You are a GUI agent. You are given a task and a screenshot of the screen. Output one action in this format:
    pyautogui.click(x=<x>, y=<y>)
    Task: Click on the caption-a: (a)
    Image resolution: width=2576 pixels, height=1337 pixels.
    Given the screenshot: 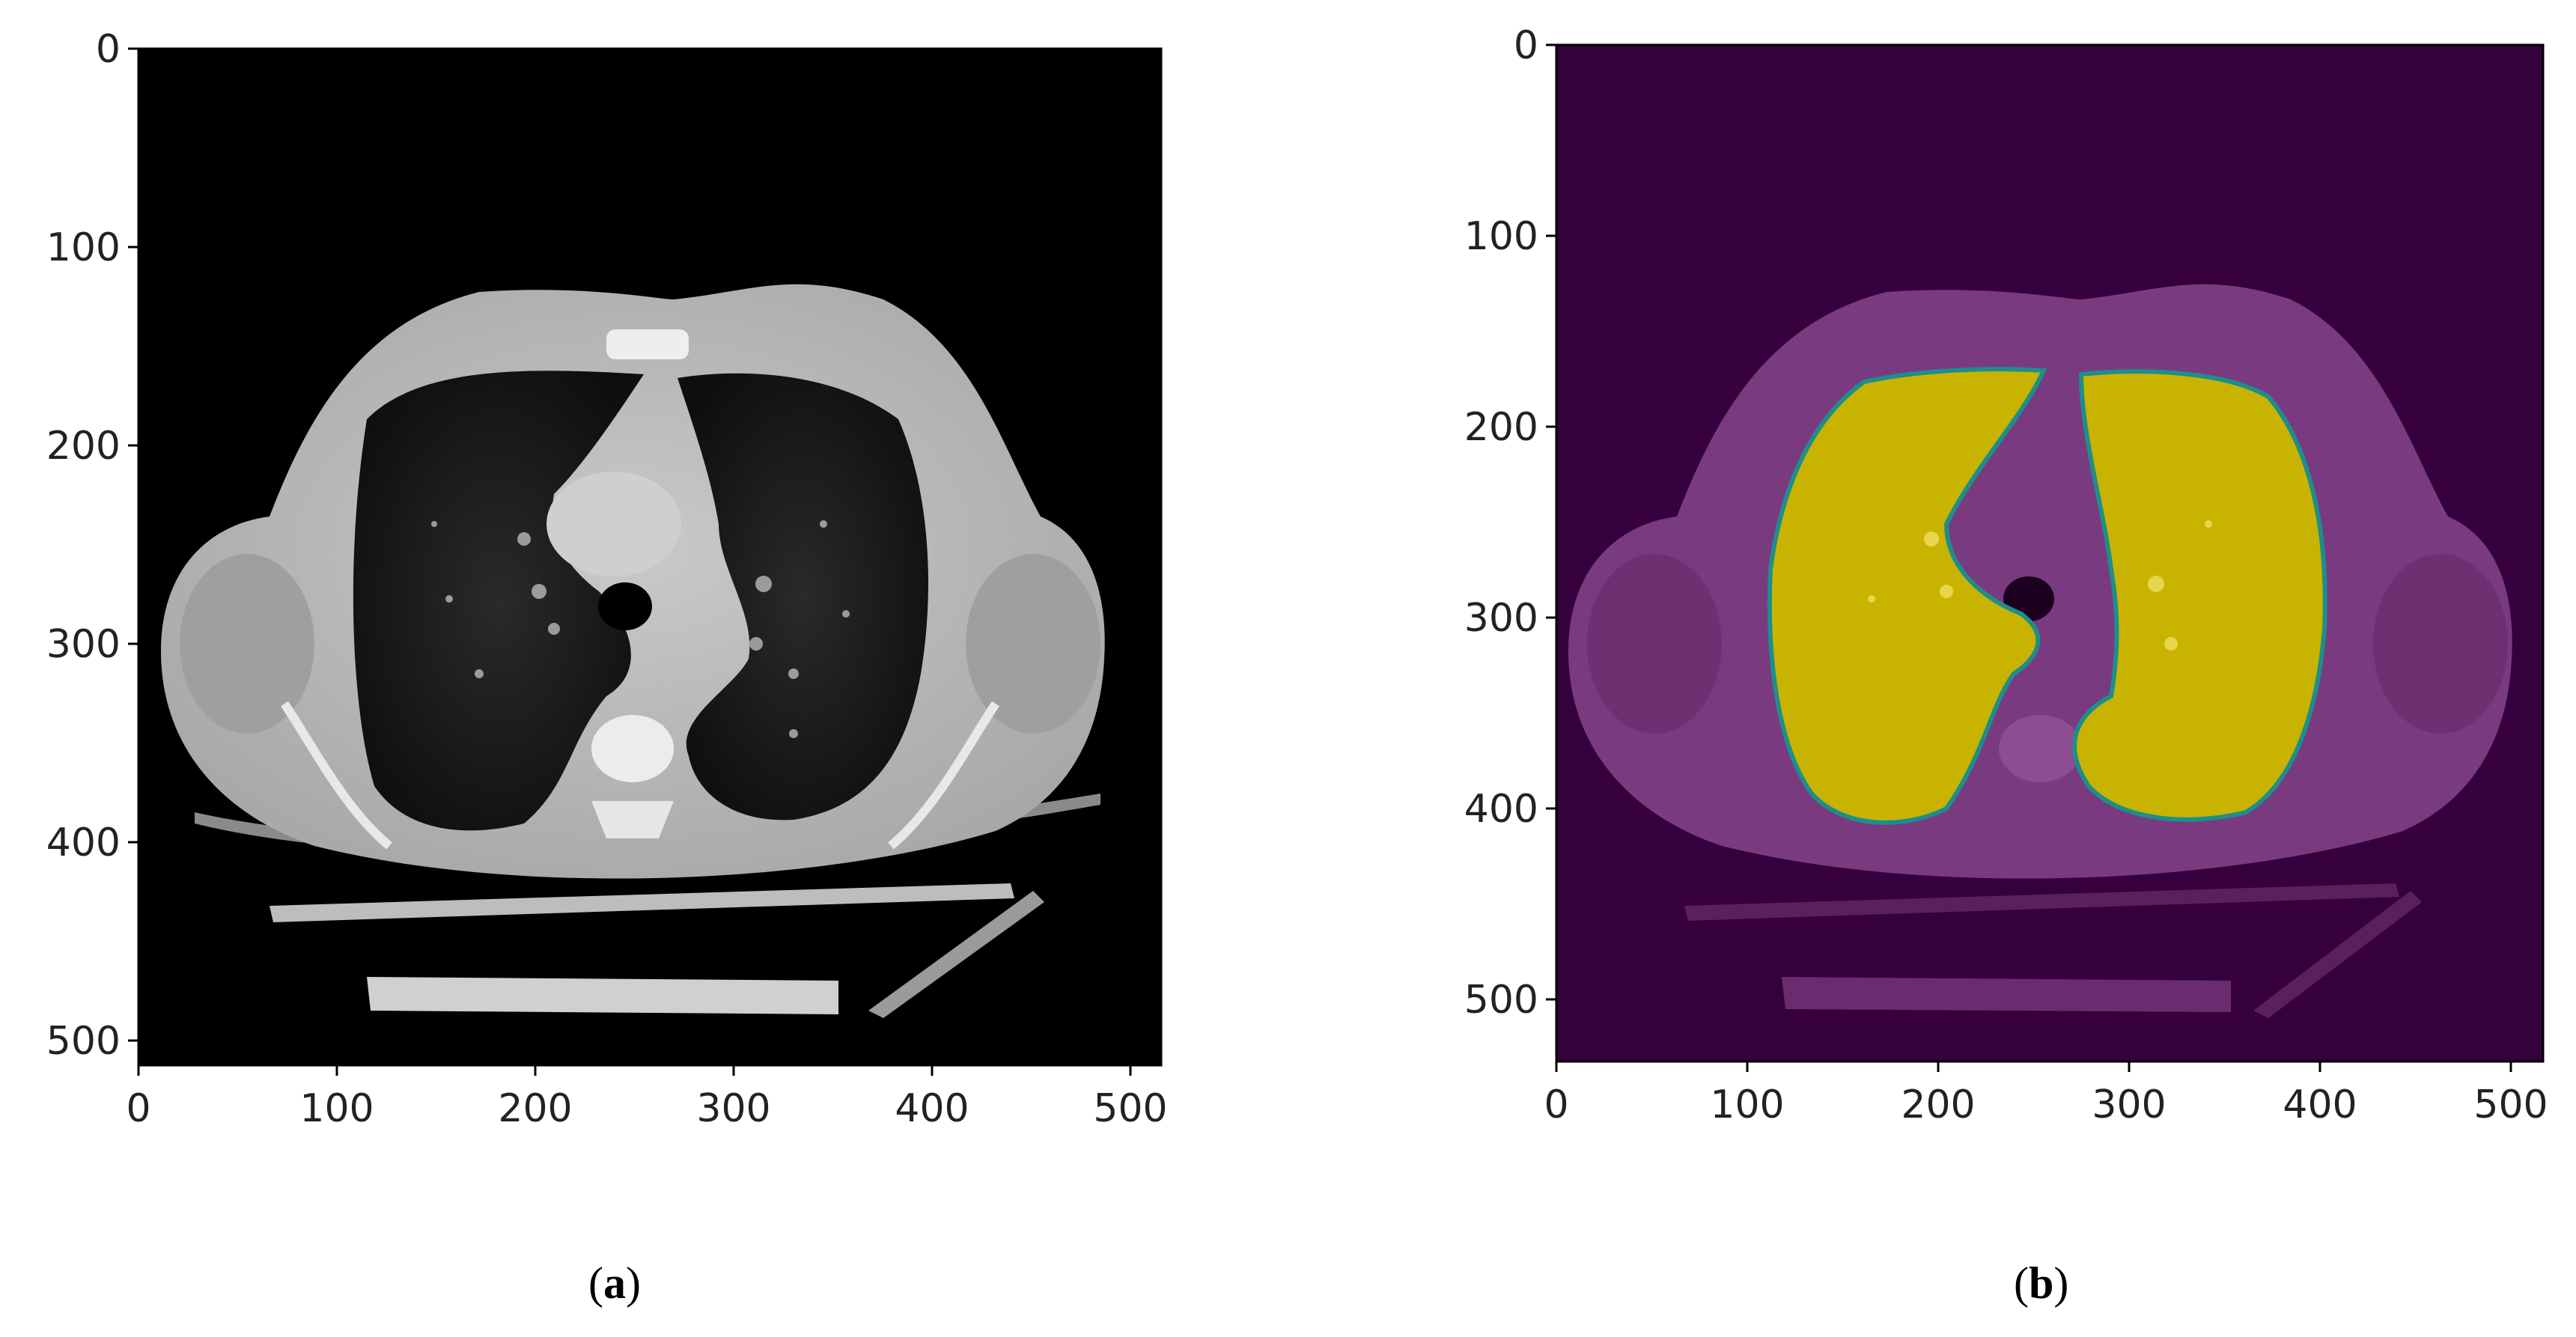 What is the action you would take?
    pyautogui.click(x=614, y=1283)
    